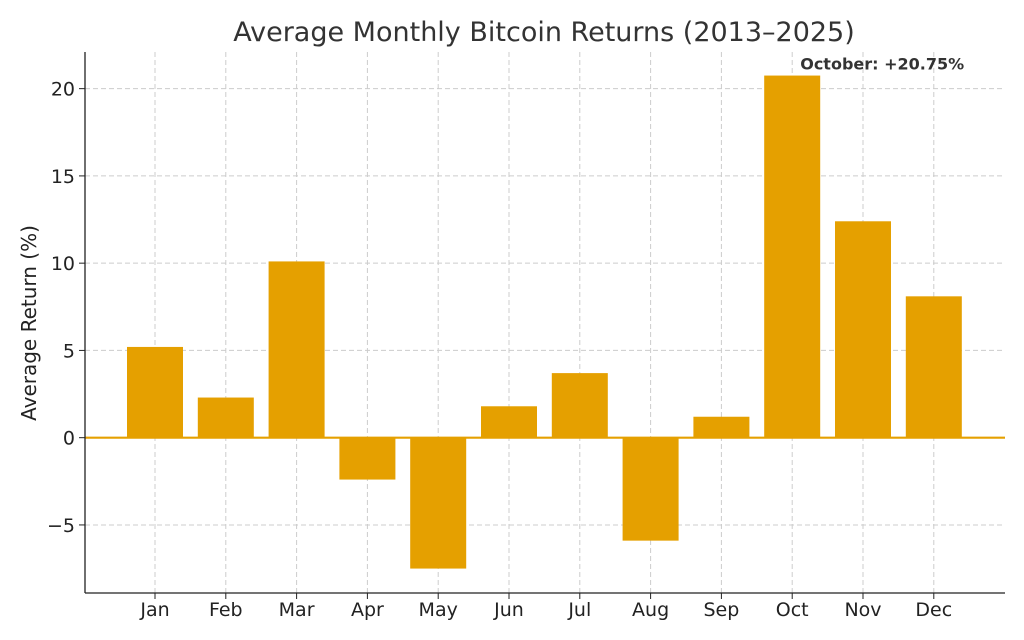 This screenshot has width=1024, height=640. What do you see at coordinates (933, 610) in the screenshot?
I see `x-tick-label: Dec` at bounding box center [933, 610].